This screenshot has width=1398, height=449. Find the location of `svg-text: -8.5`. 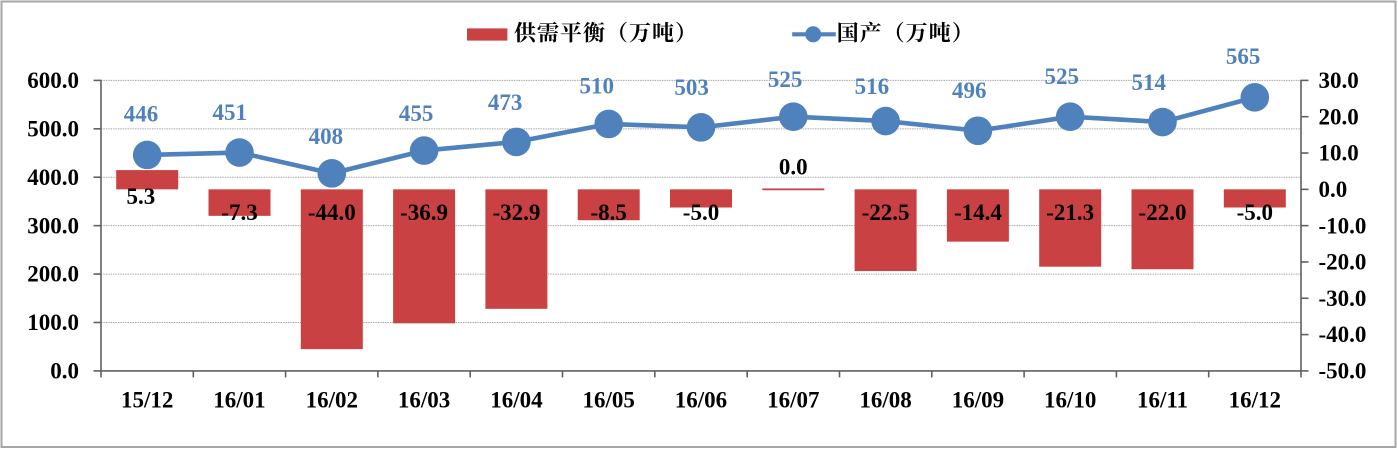

svg-text: -8.5 is located at coordinates (608, 212).